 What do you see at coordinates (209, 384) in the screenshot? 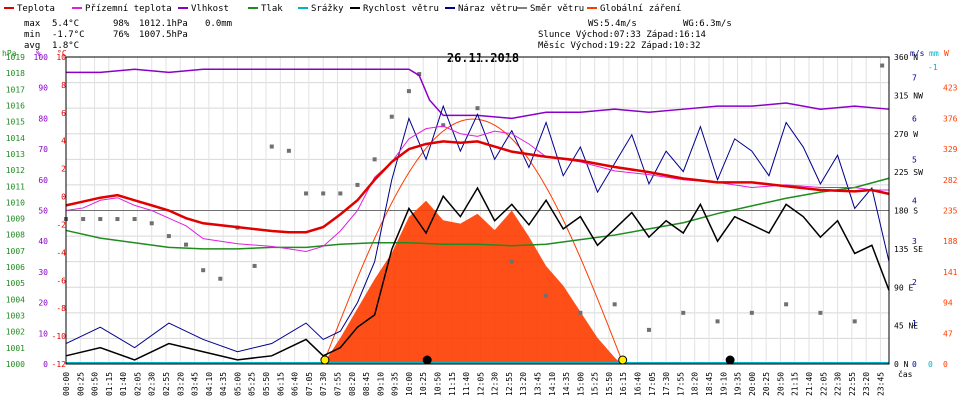
I see `tick-x: 04:10` at bounding box center [209, 384].